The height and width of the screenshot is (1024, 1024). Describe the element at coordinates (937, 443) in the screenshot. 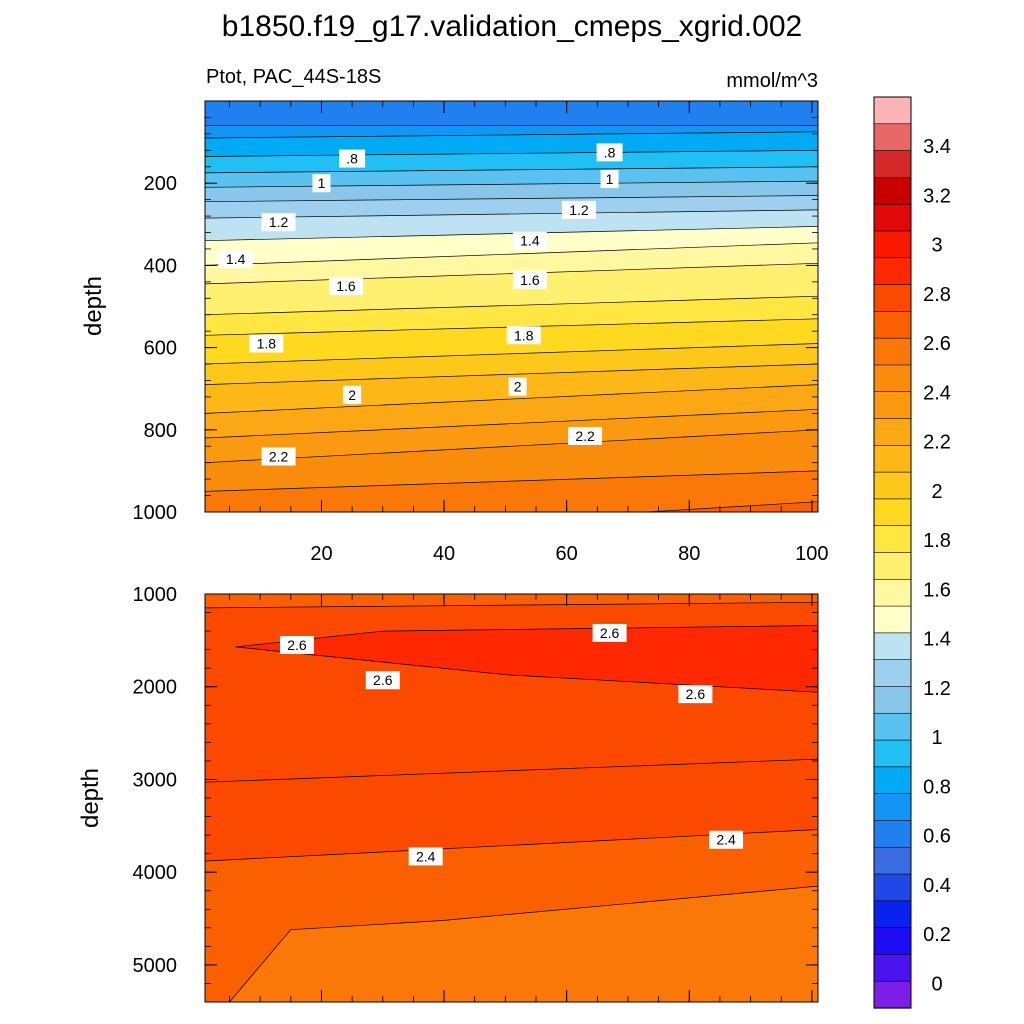

I see `colorbar-tick-label: 2.2` at that location.